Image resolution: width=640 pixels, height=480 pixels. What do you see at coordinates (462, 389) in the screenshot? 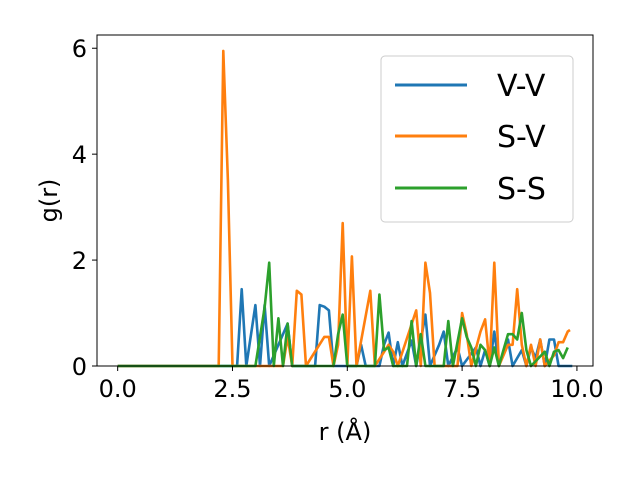
I see `x-tick-label: 7.5` at bounding box center [462, 389].